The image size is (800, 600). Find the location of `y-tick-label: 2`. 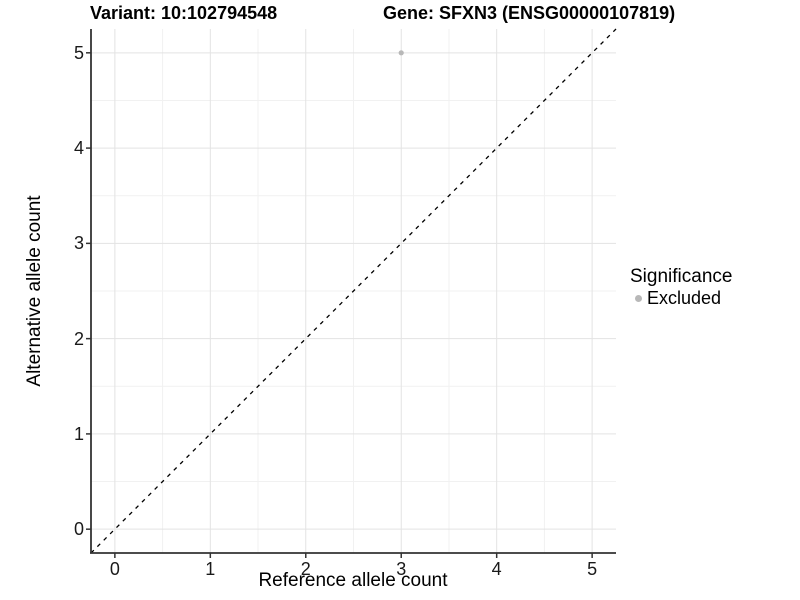

y-tick-label: 2 is located at coordinates (78, 338).